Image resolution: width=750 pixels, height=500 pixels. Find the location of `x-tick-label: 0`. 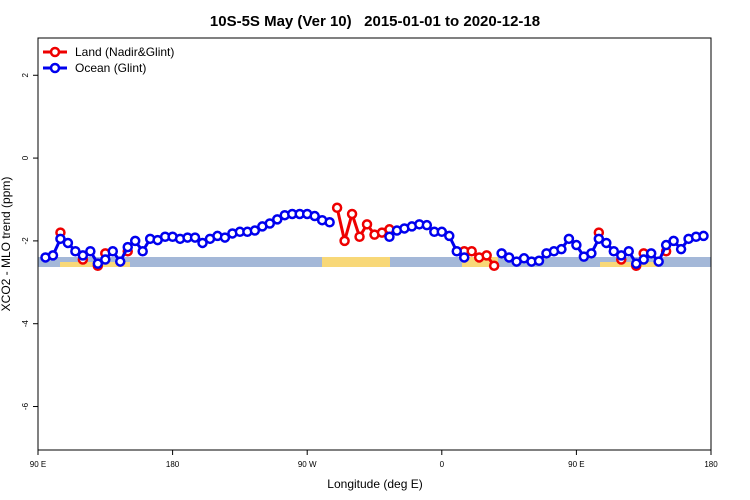

x-tick-label: 0 is located at coordinates (442, 464).